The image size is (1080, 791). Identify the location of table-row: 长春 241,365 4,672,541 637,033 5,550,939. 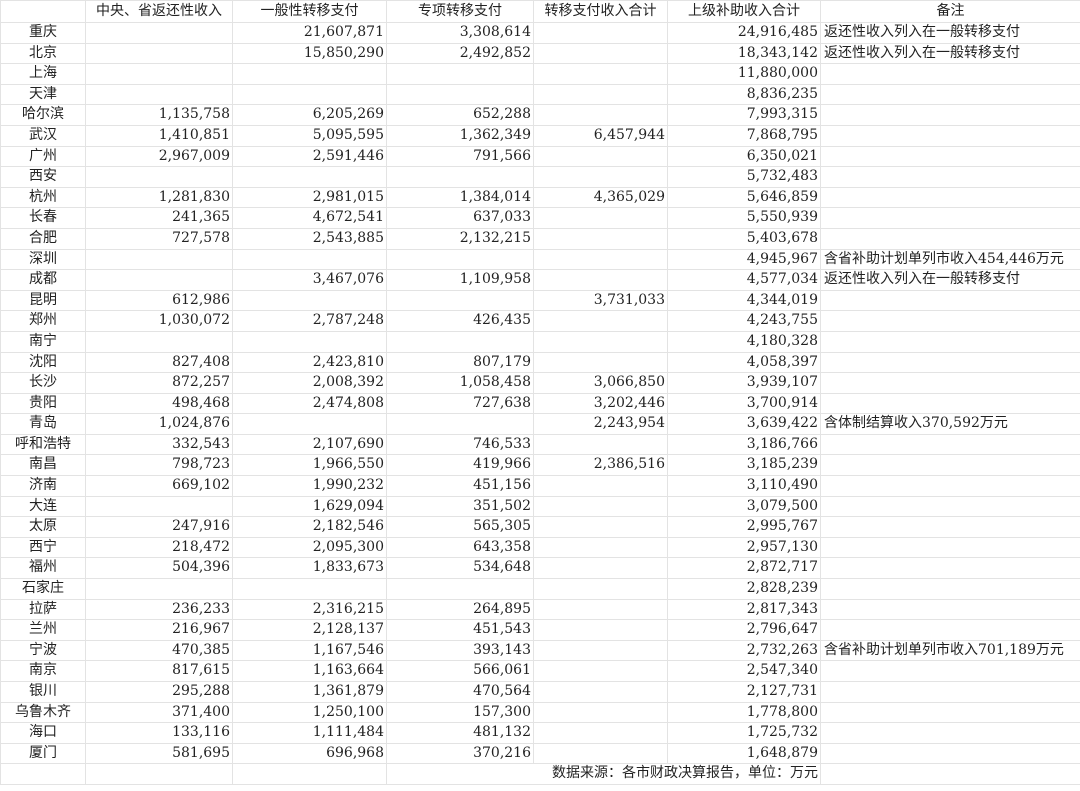
(540, 218).